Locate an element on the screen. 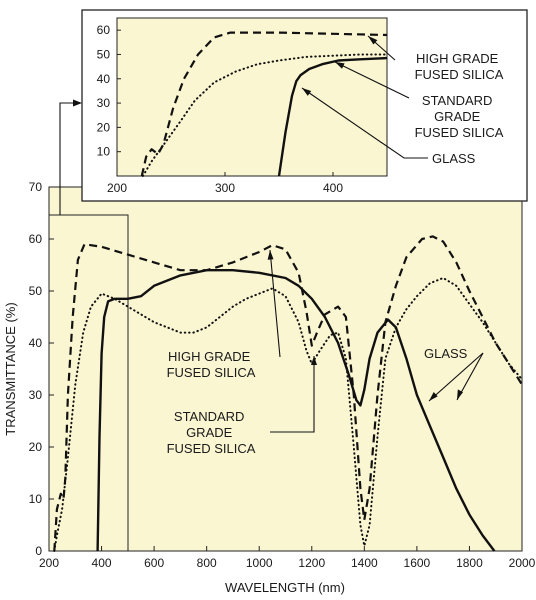 The height and width of the screenshot is (600, 536). inset-connector is located at coordinates (67, 158).